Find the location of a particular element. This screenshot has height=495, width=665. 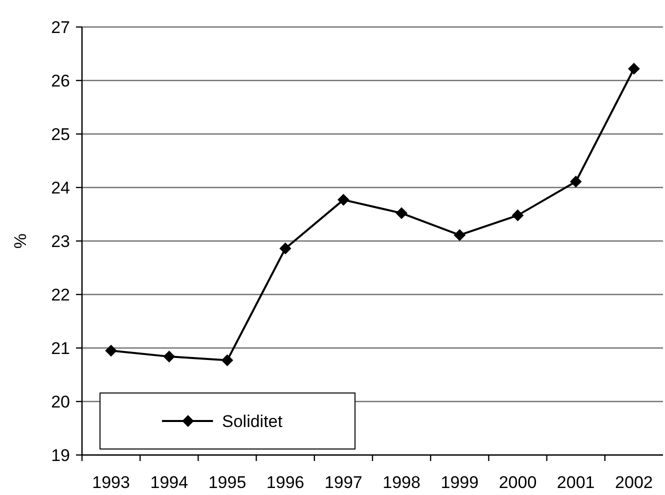

y-tick-label: 22 is located at coordinates (60, 294).